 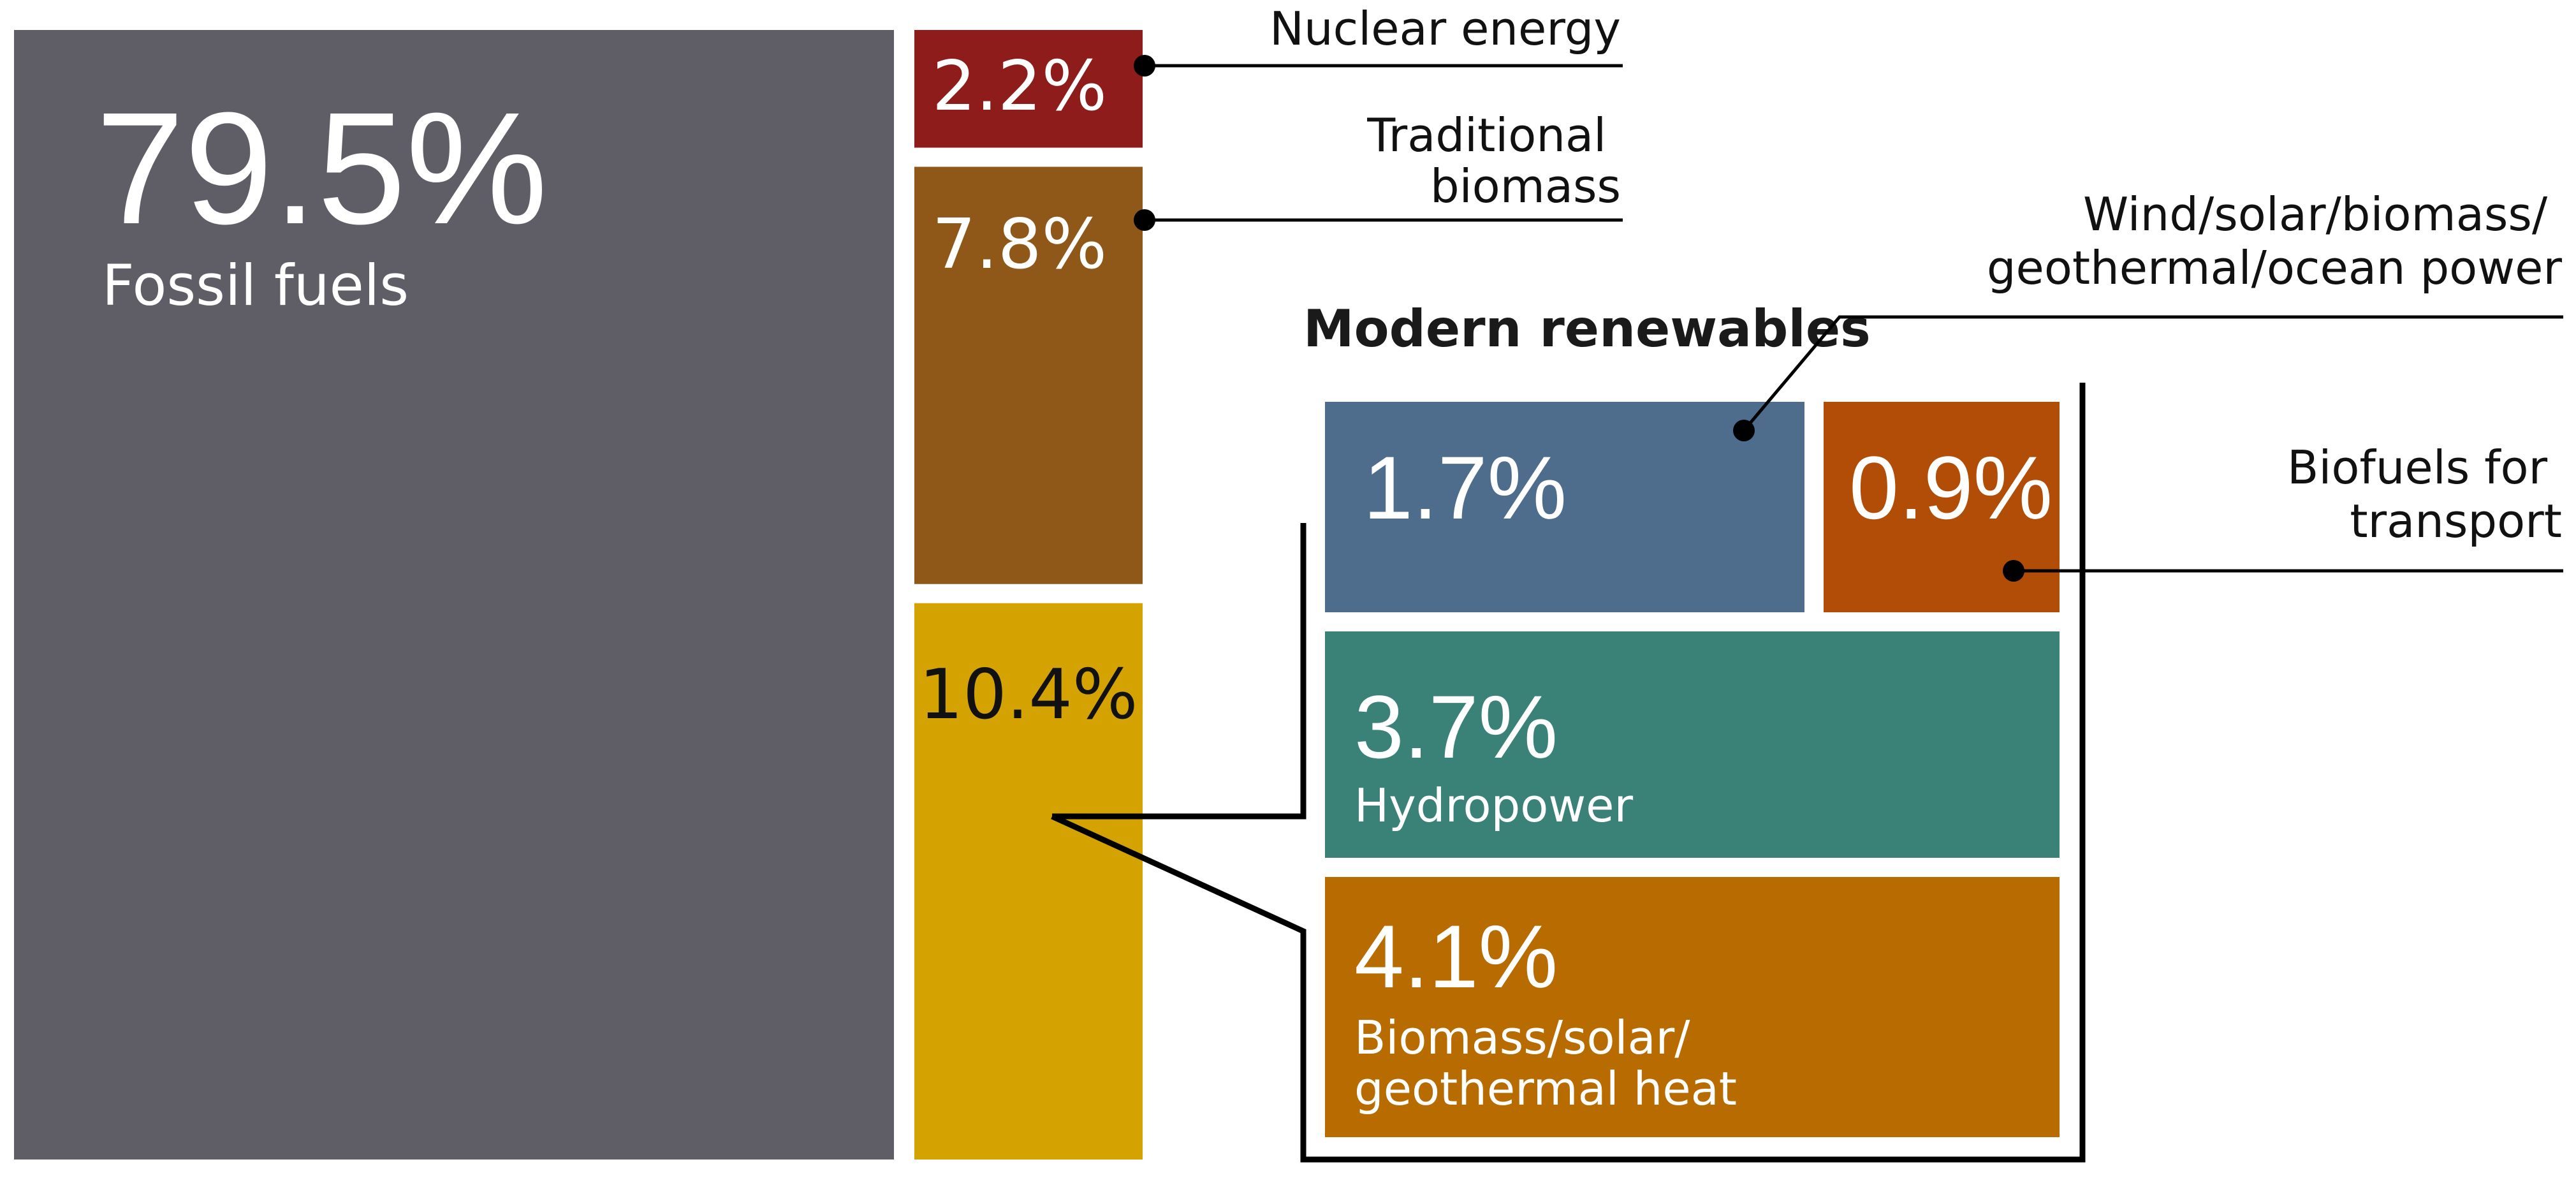 I want to click on bar-nuclear-energy, so click(x=1028, y=89).